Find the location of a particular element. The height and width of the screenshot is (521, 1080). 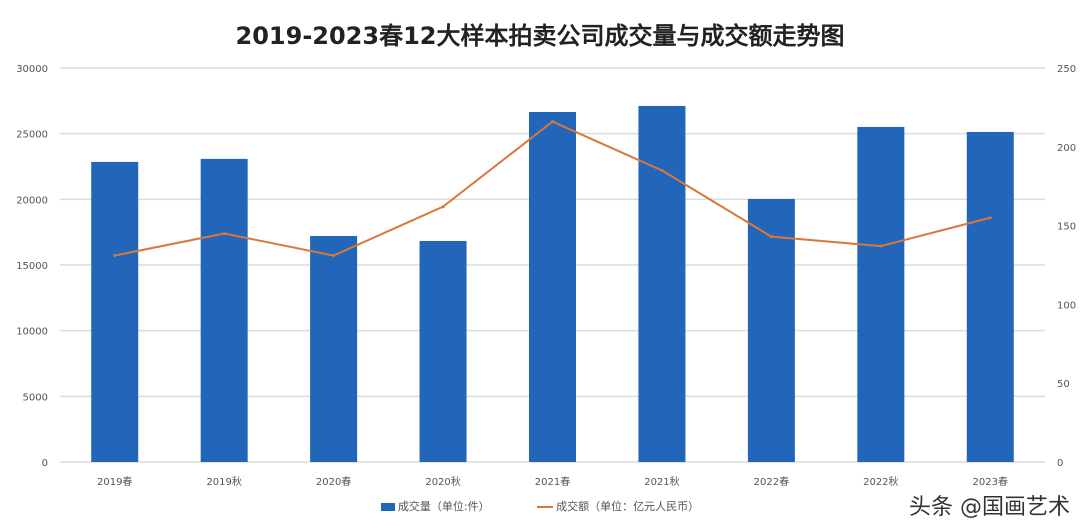

legend-label: 成交额（单位：亿元人民币） is located at coordinates (628, 506).